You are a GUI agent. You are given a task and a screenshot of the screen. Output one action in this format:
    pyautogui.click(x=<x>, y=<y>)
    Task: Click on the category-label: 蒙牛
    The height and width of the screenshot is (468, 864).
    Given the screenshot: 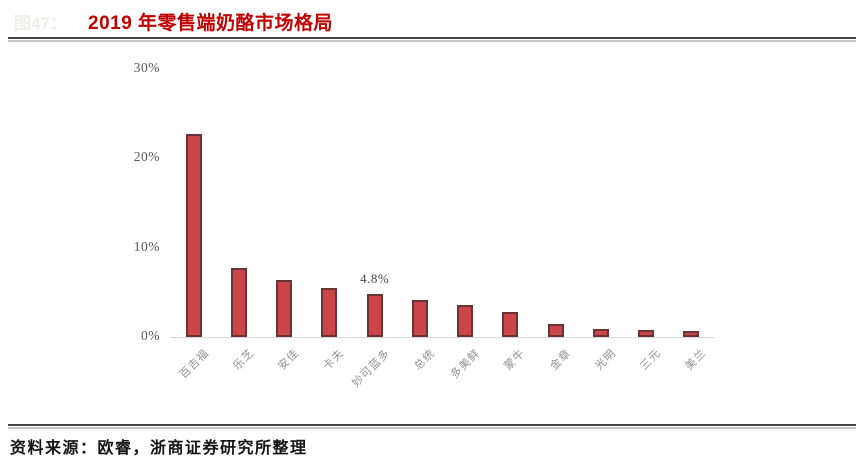 What is the action you would take?
    pyautogui.click(x=515, y=360)
    